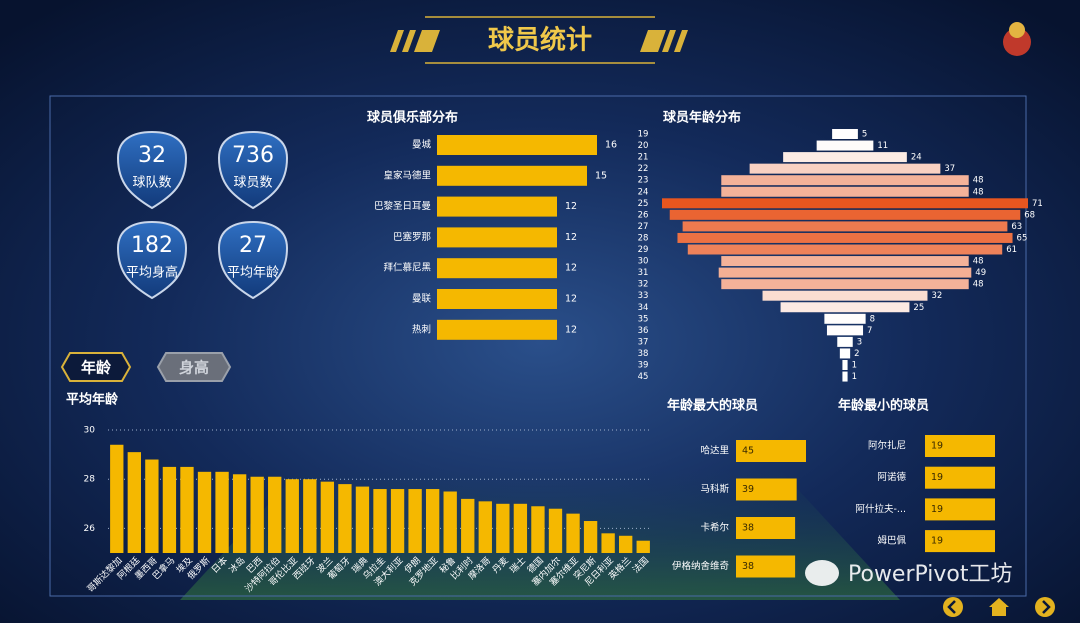 The image size is (1080, 623). Describe the element at coordinates (980, 273) in the screenshot. I see `data-label: 49` at that location.